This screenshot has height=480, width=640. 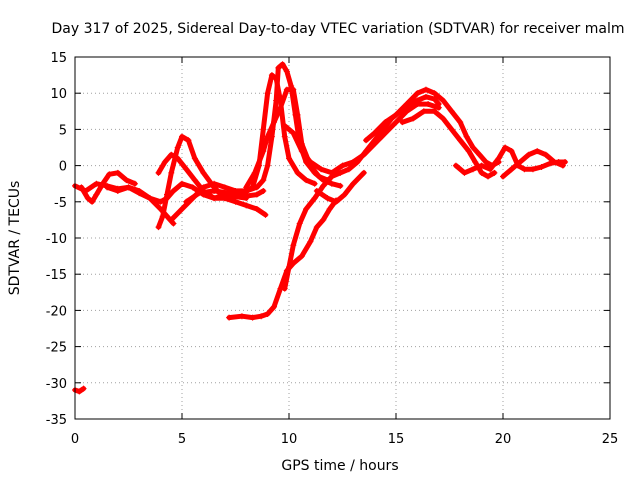 I want to click on x-tick-label: 5, so click(x=182, y=439).